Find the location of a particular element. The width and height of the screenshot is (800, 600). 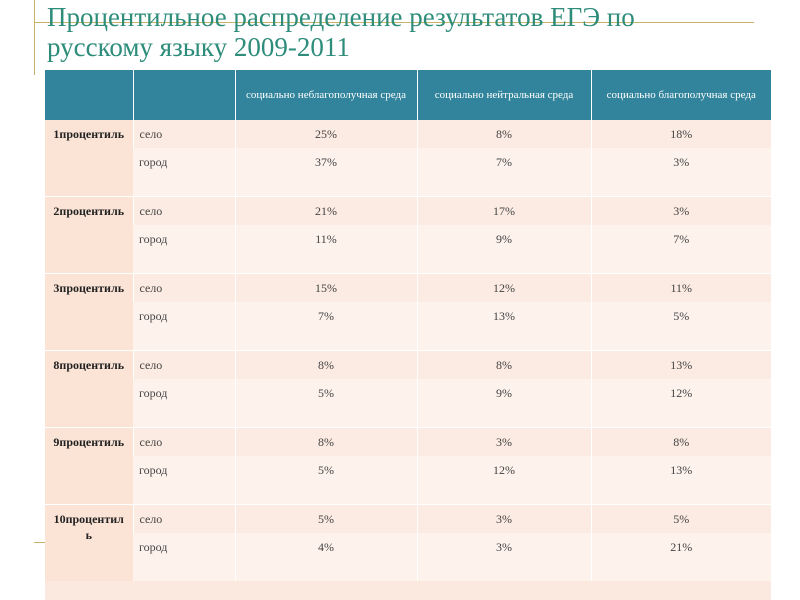

table-row: 2процентиль село 21% 17% 3% is located at coordinates (408, 235).